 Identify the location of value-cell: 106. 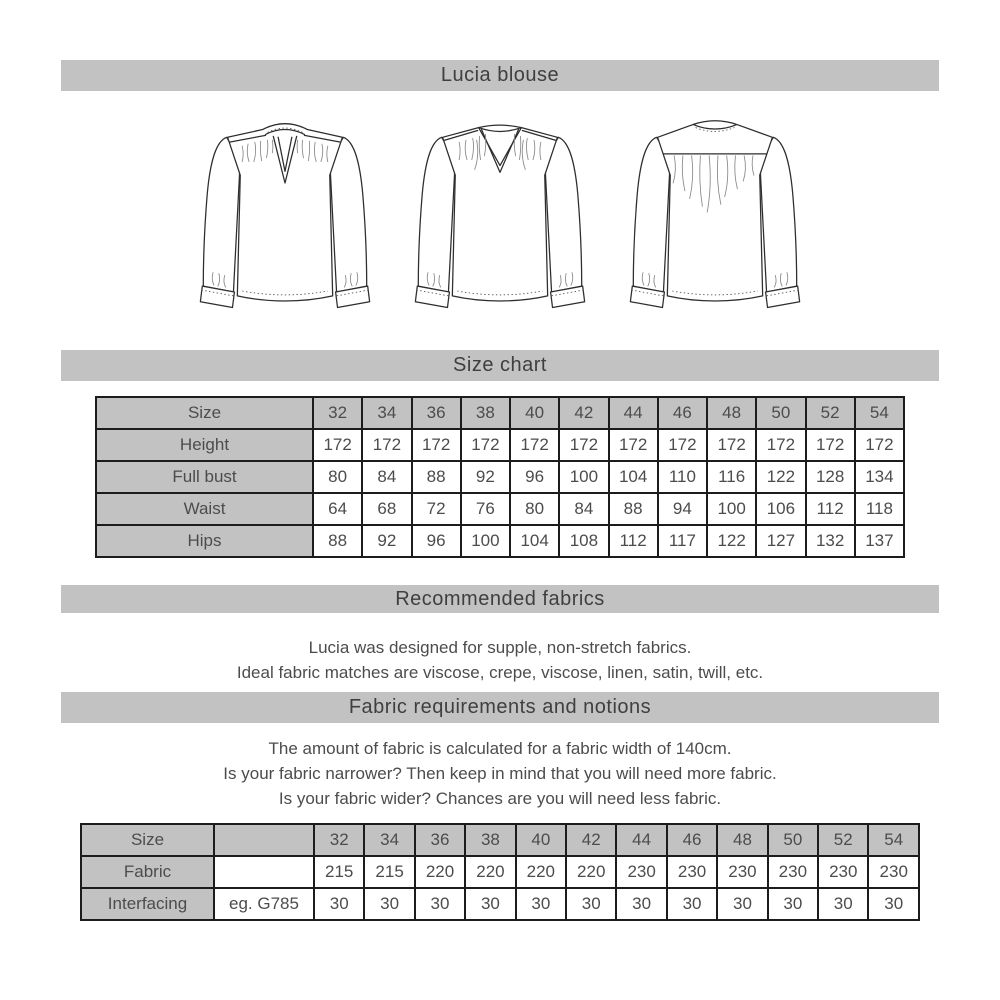
(781, 509).